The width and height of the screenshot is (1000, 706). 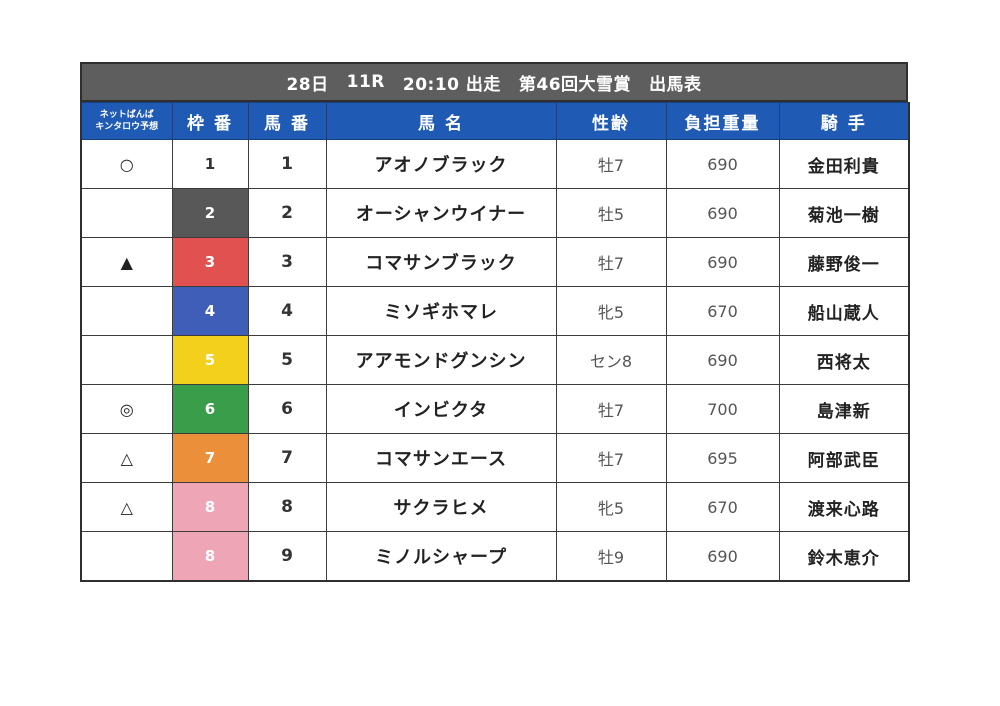 I want to click on horse-name: アアモンドグンシン, so click(x=441, y=360).